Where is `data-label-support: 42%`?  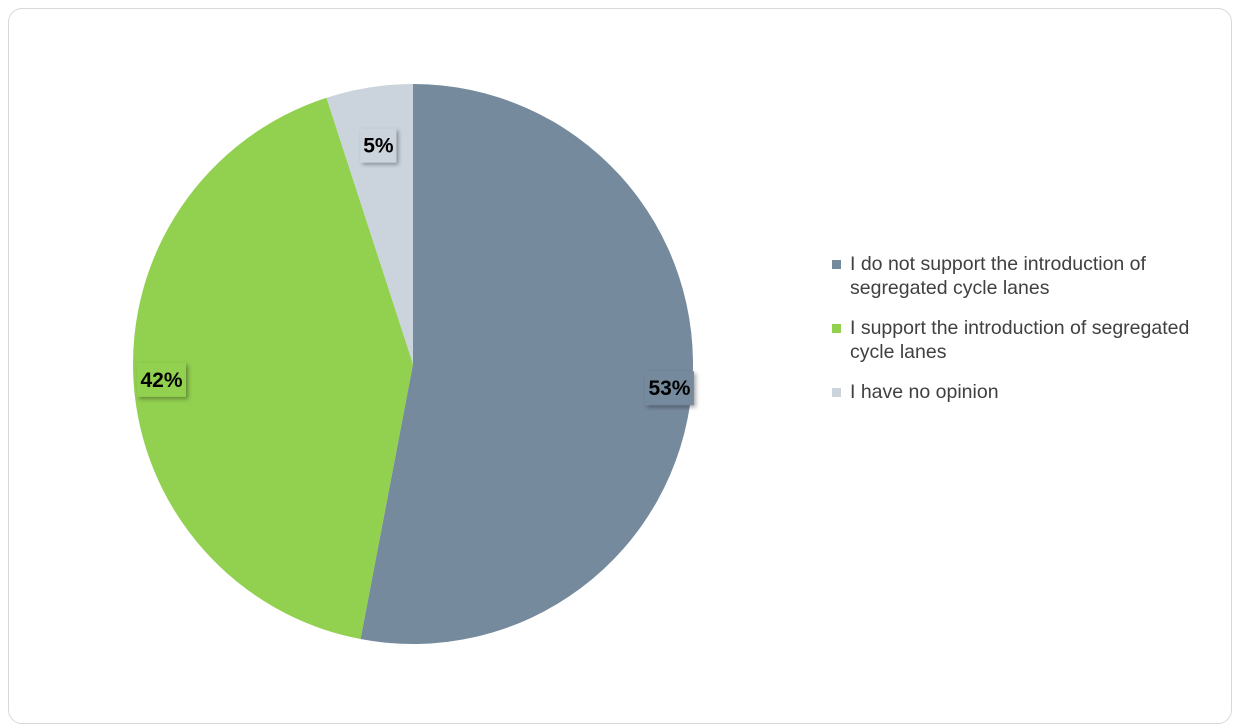
data-label-support: 42% is located at coordinates (161, 379).